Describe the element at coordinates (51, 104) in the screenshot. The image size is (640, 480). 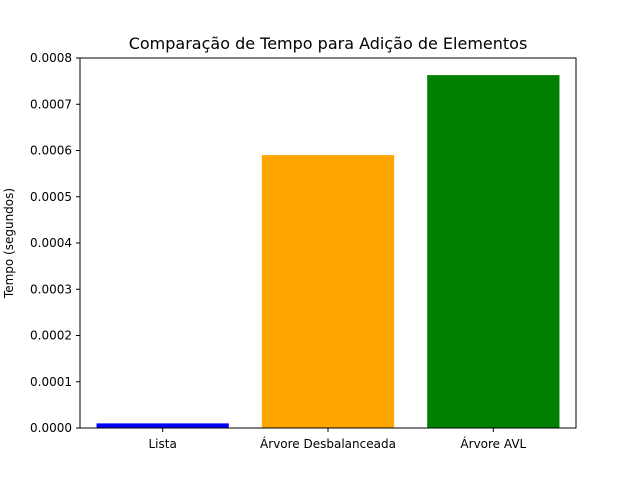
I see `y-tick-label-7: 0.0007` at that location.